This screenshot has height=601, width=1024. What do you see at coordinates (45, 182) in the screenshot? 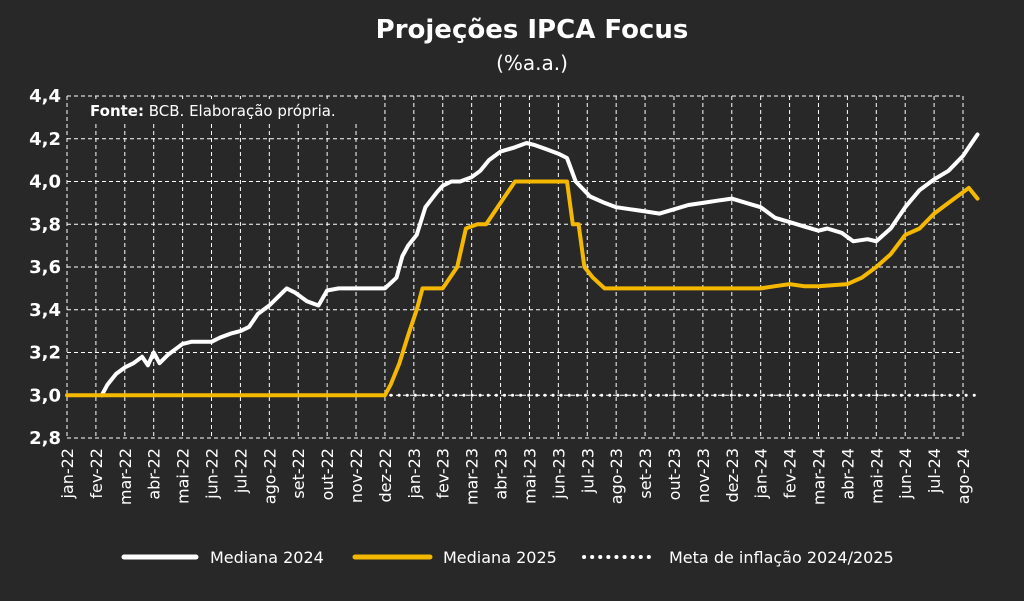
I see `y-tick-label: 4,0` at bounding box center [45, 182].